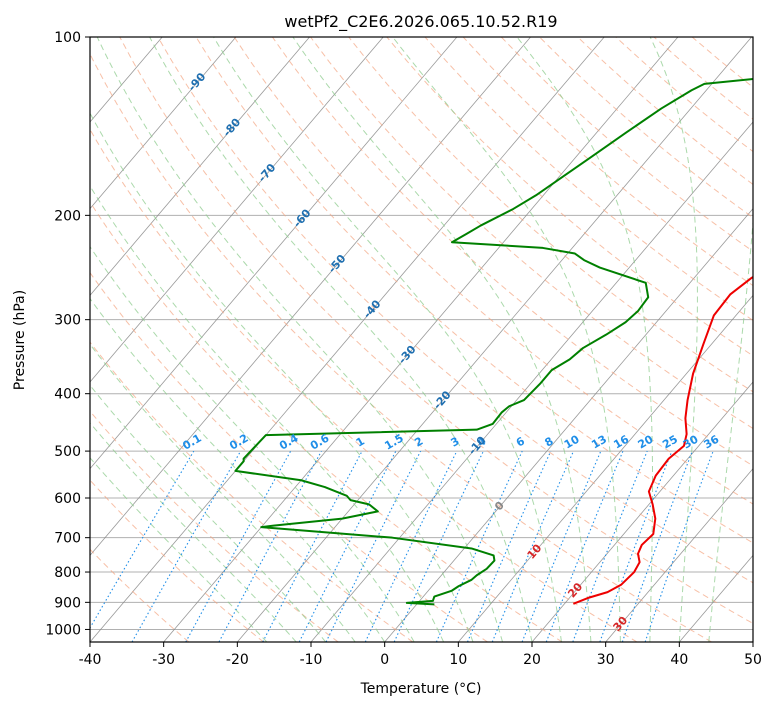  What do you see at coordinates (679, 660) in the screenshot?
I see `x-tick-label: 40` at bounding box center [679, 660].